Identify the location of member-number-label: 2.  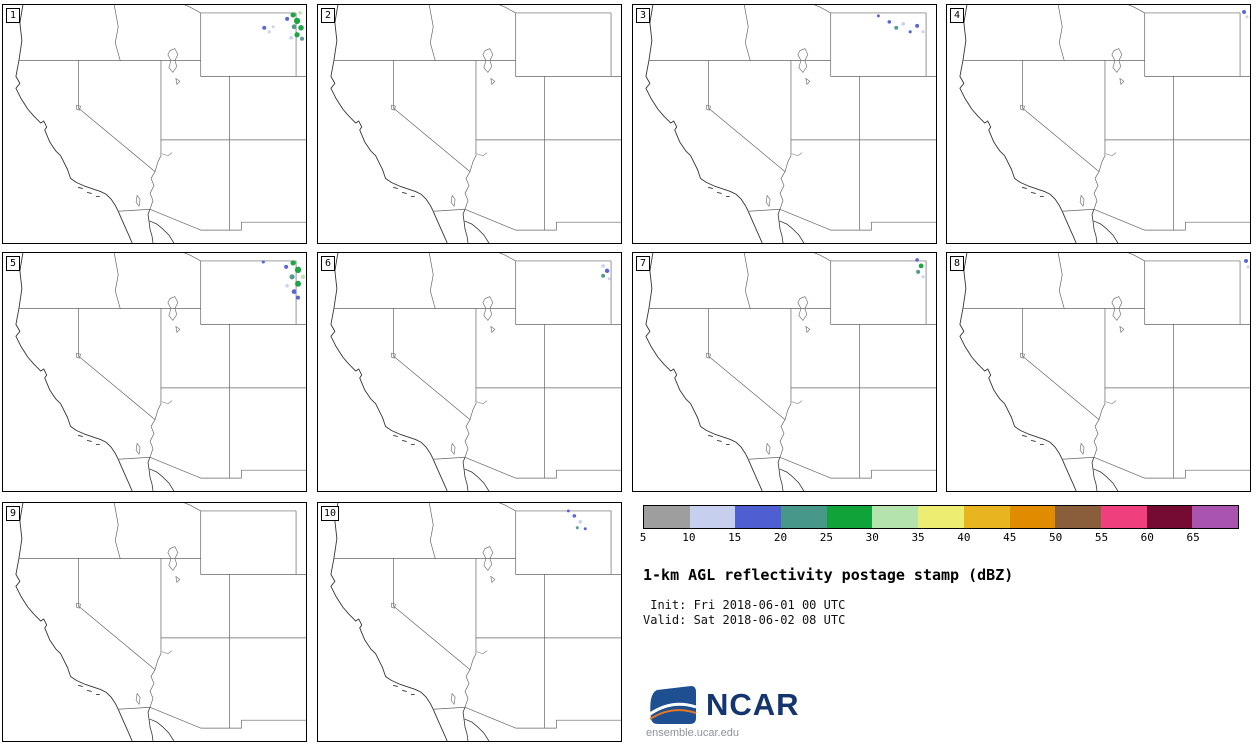
(328, 15).